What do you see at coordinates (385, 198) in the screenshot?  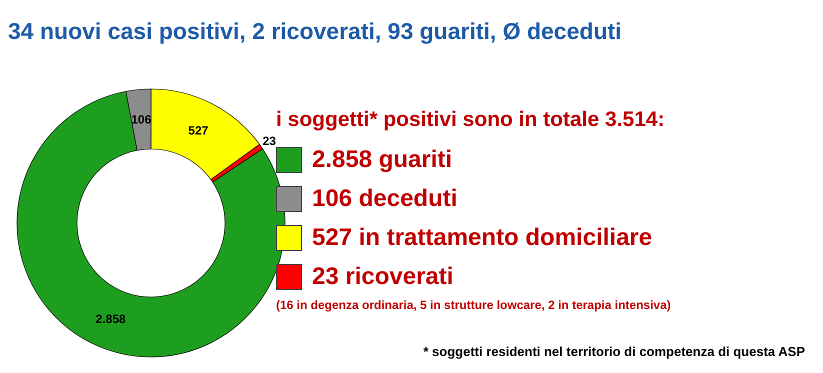 I see `legend-label: 106 deceduti` at bounding box center [385, 198].